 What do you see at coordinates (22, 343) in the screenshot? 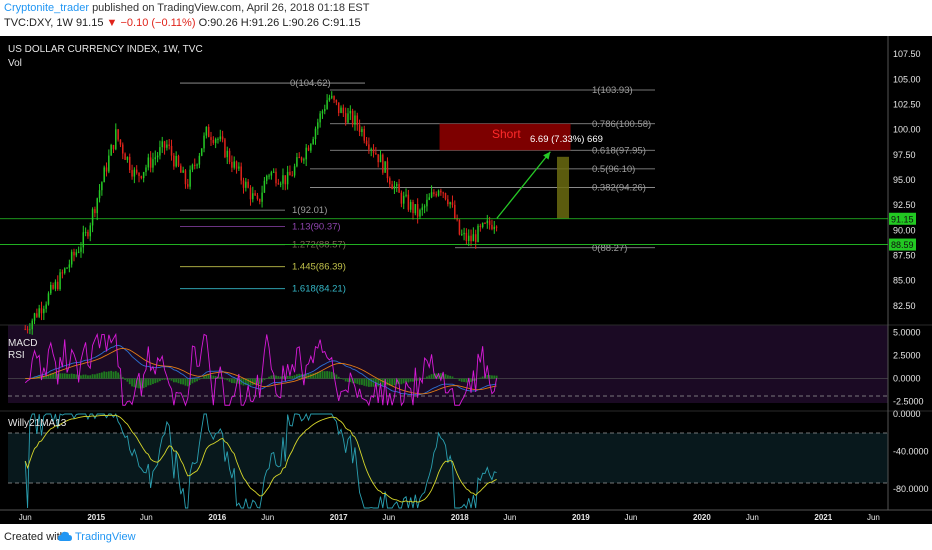
I see `macd-label: MACD` at bounding box center [22, 343].